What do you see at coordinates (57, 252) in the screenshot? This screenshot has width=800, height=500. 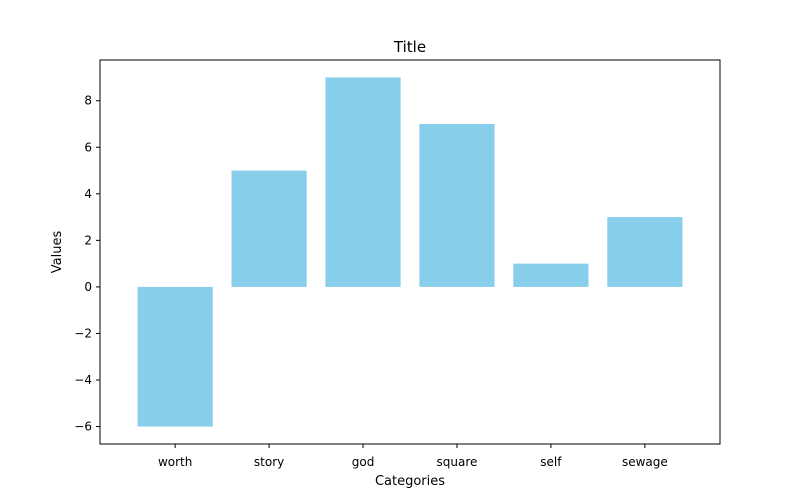 I see `y-axis-label: Values` at bounding box center [57, 252].